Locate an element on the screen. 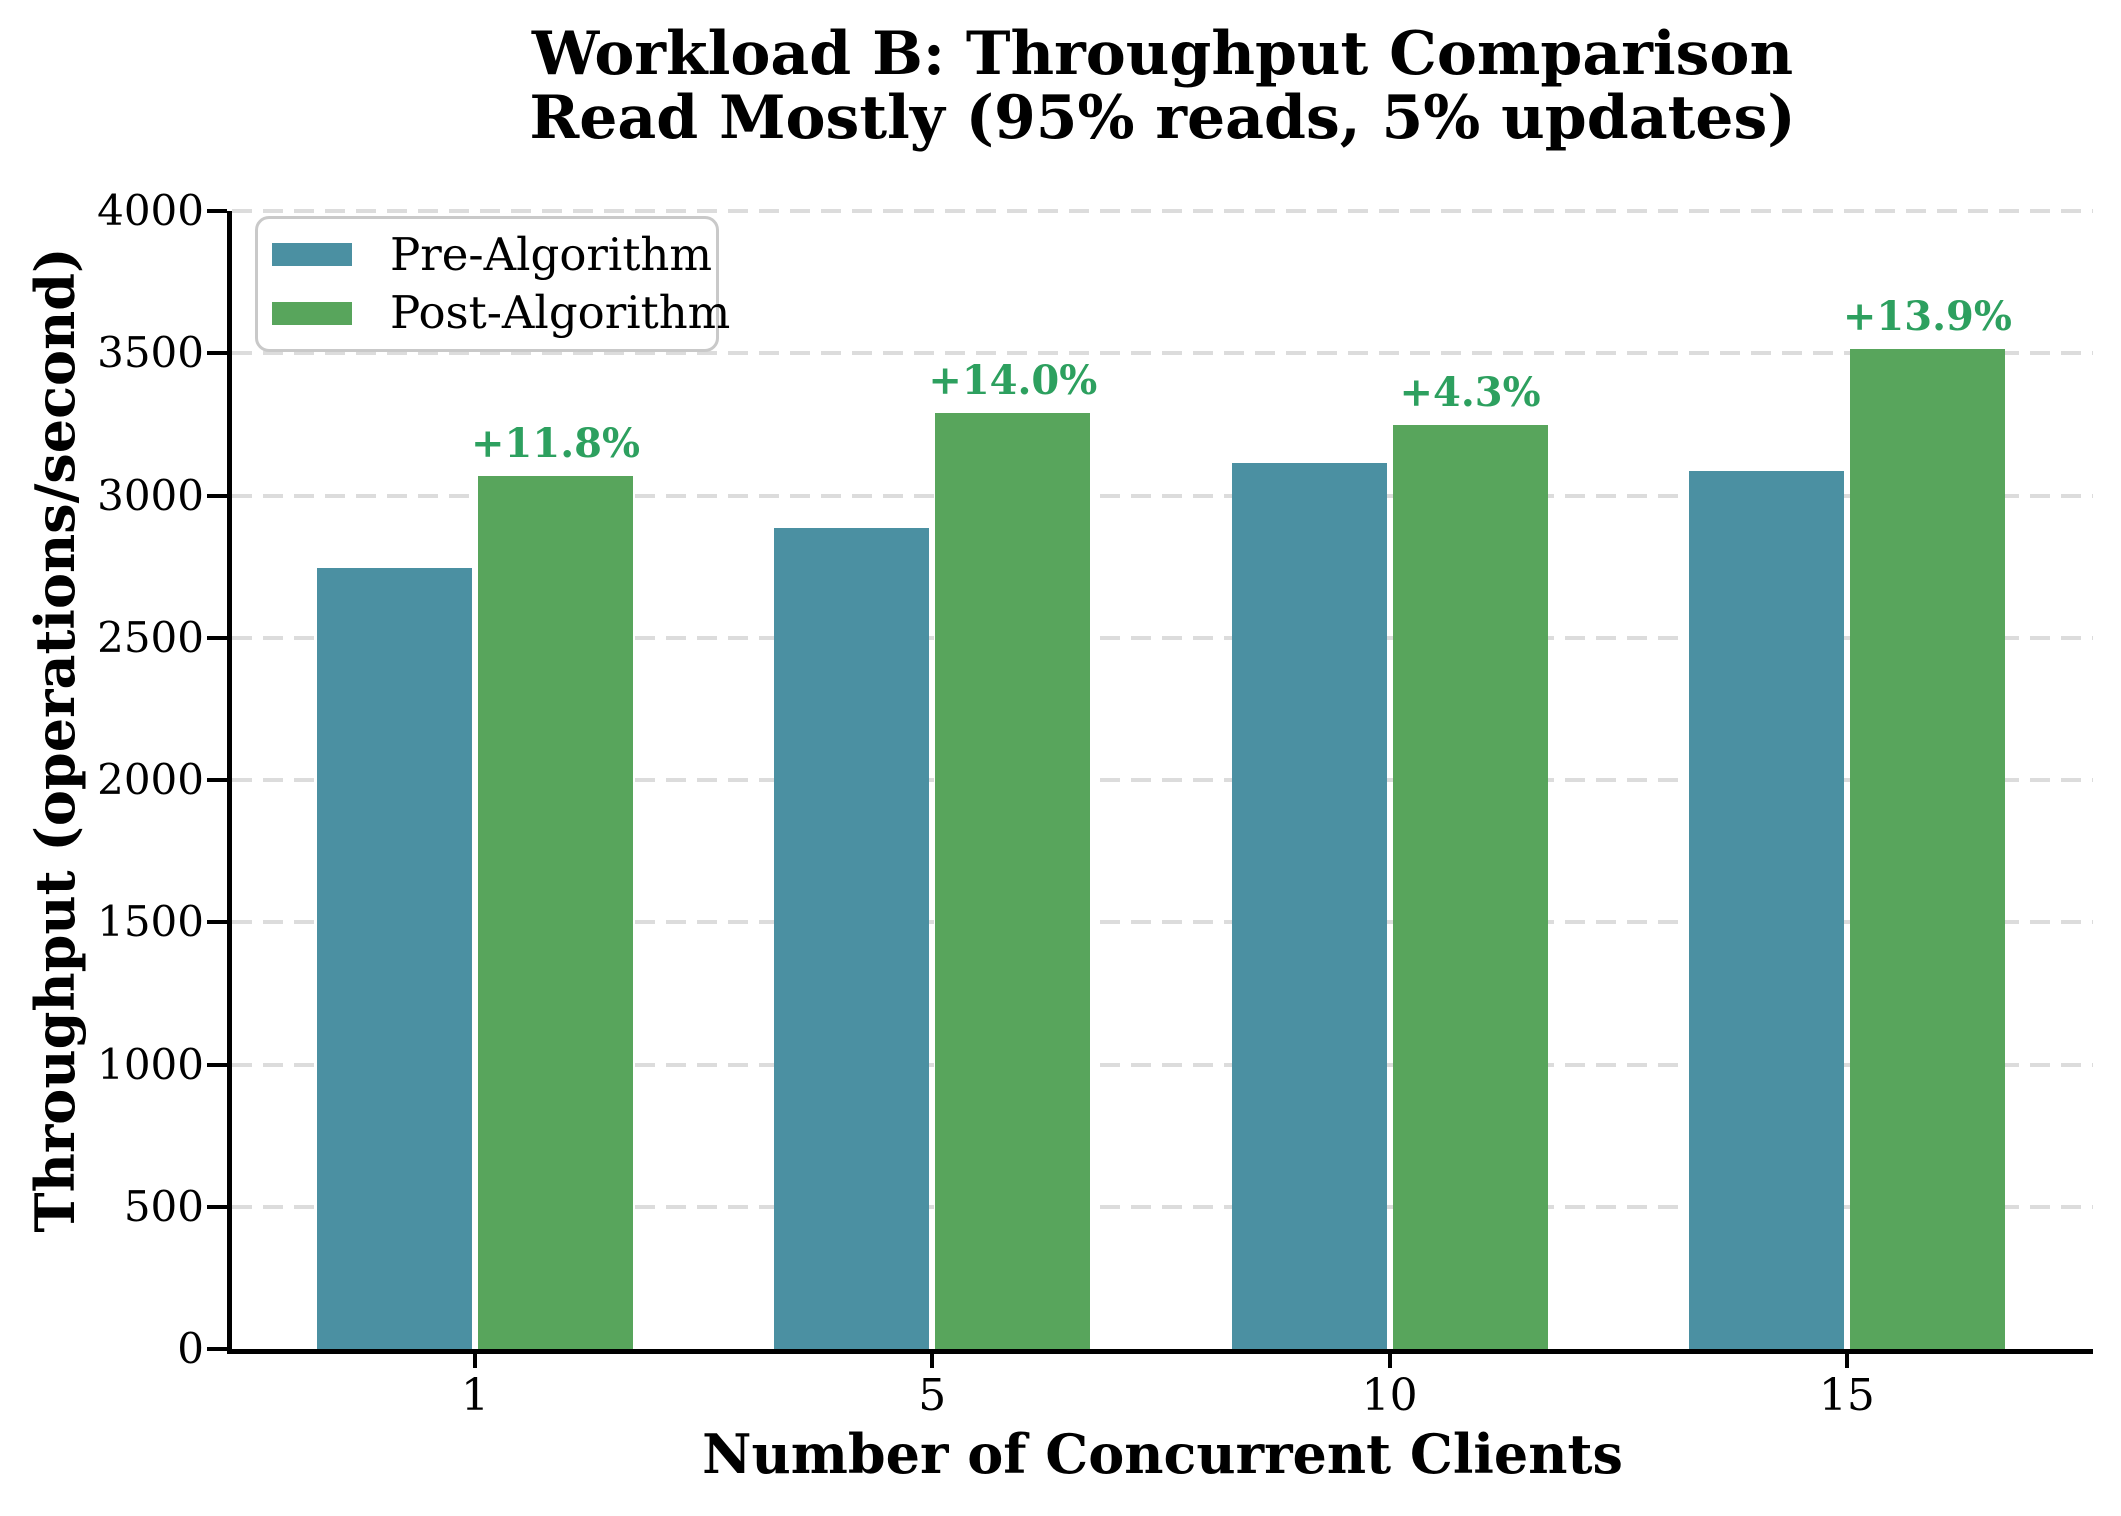 The image size is (2121, 1516). legend-swatch-post is located at coordinates (312, 313).